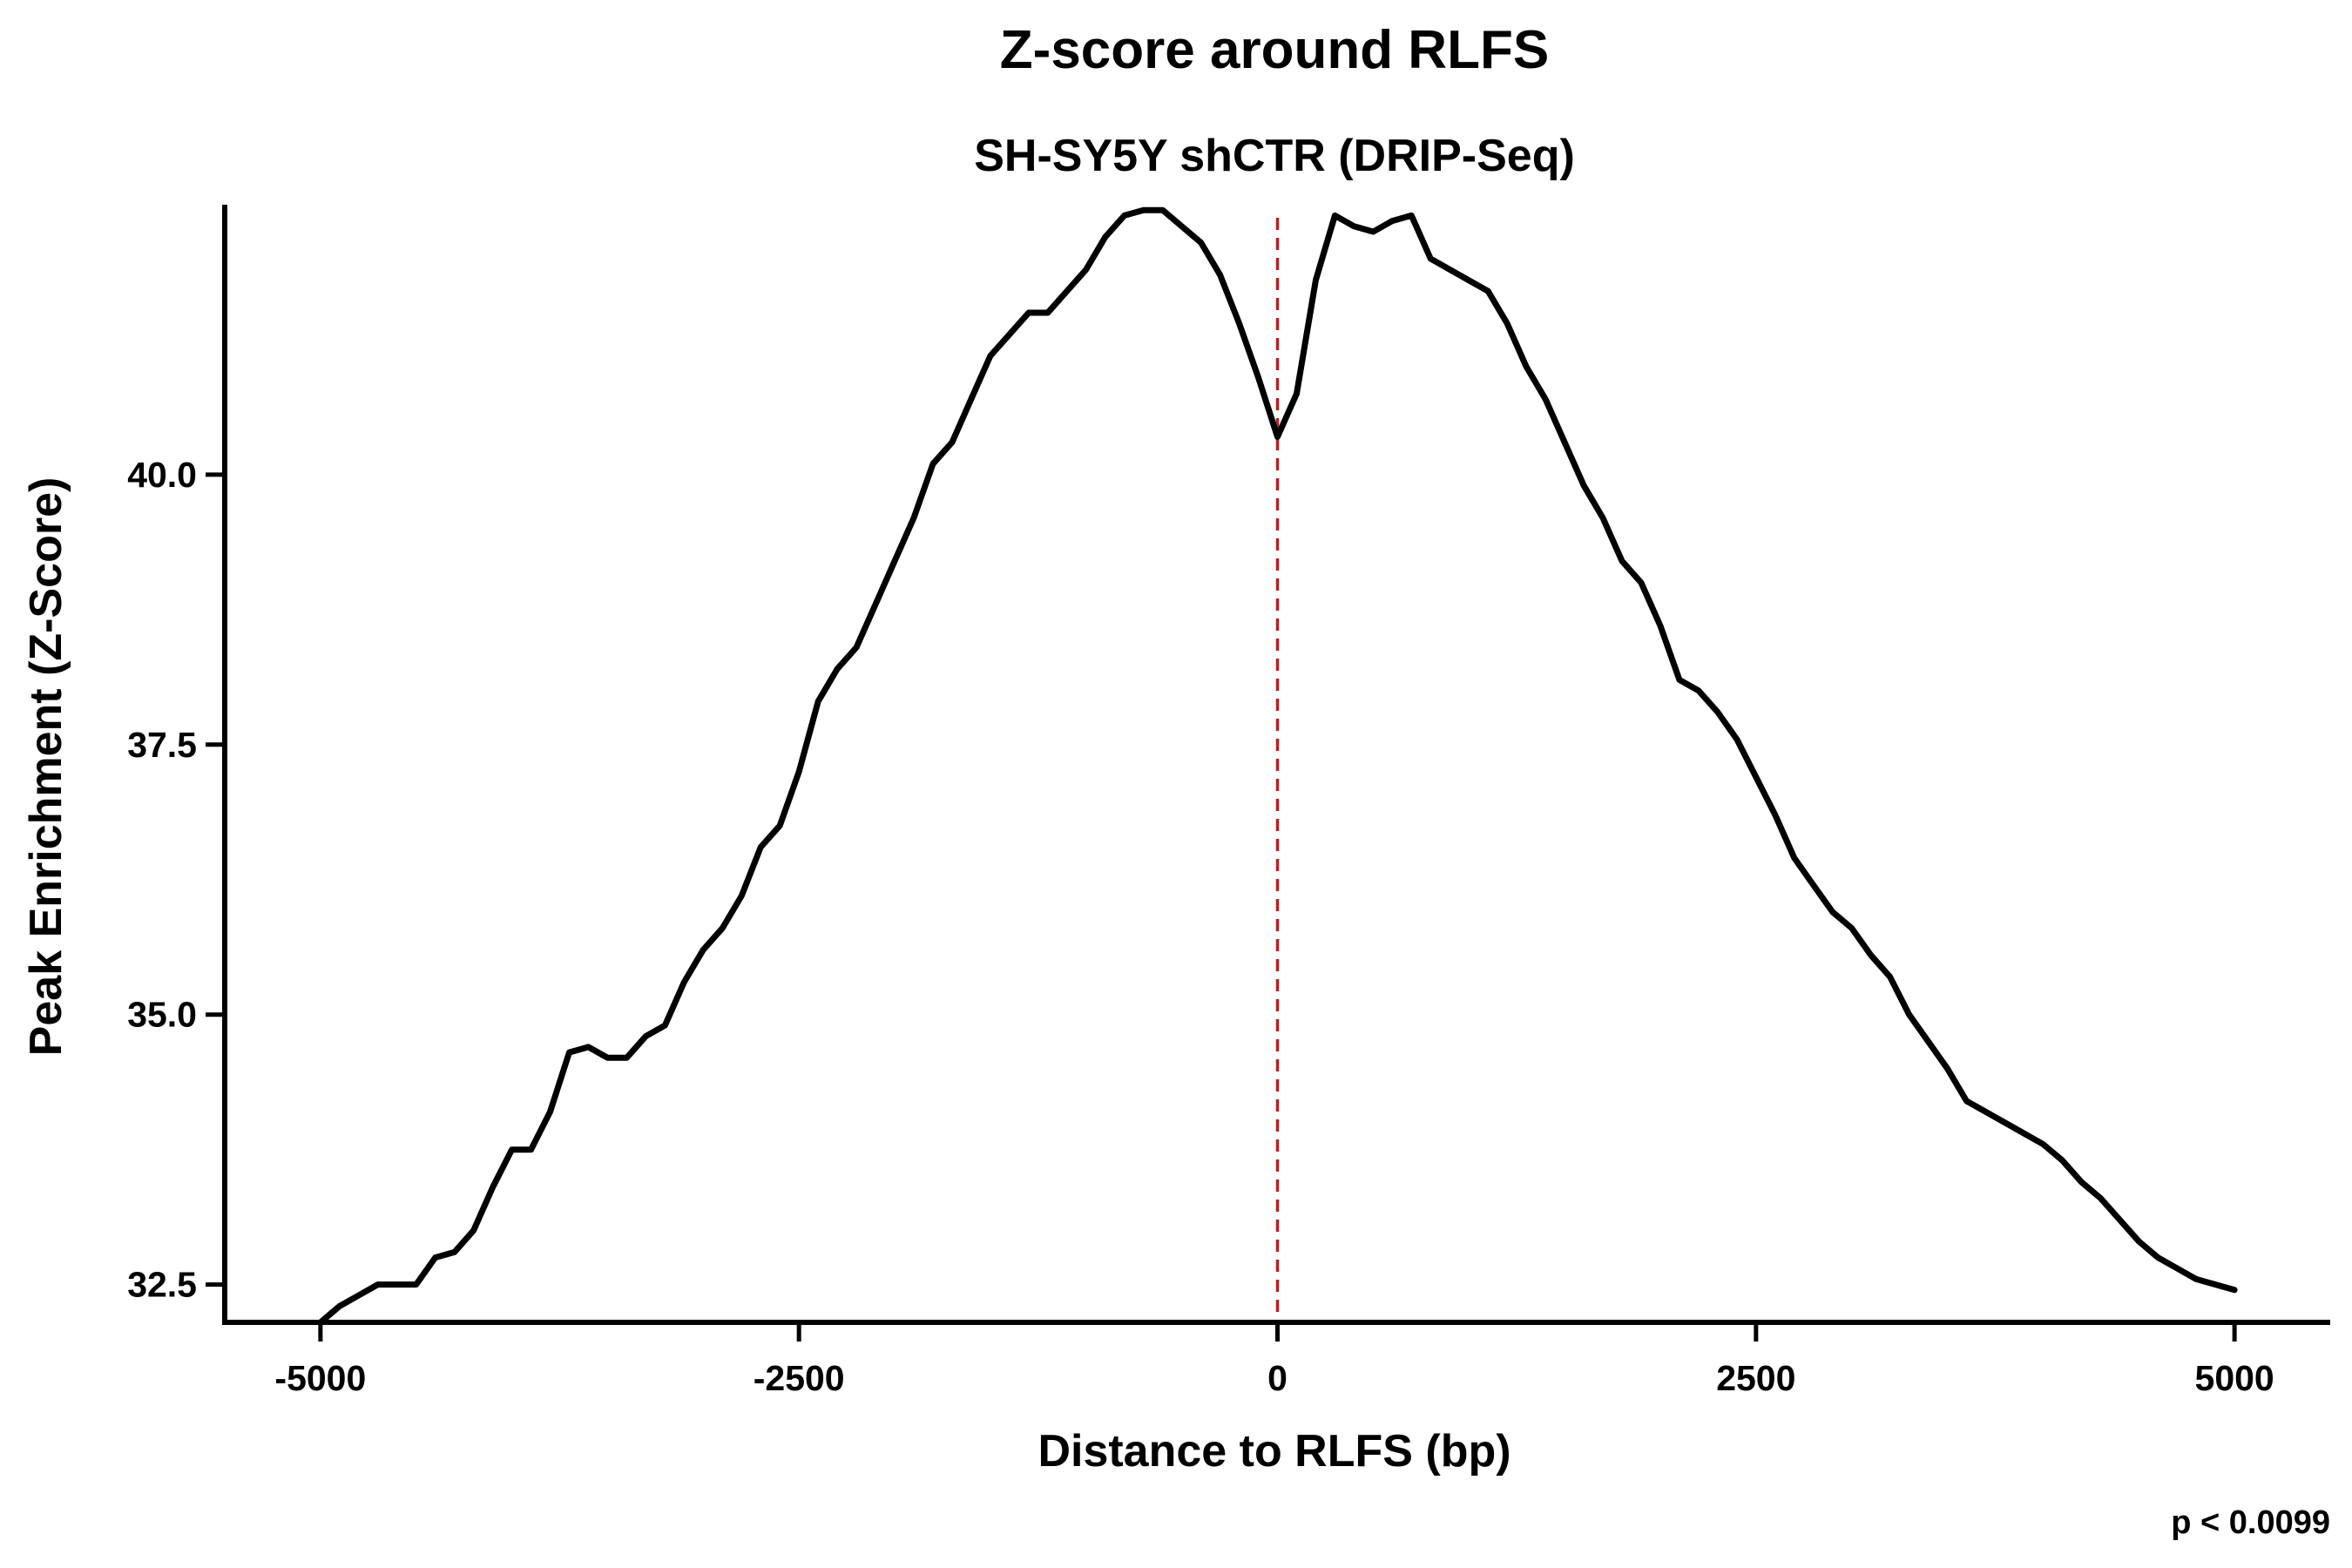 This screenshot has width=2352, height=1568. What do you see at coordinates (1277, 1378) in the screenshot?
I see `x-tick-label: 0` at bounding box center [1277, 1378].